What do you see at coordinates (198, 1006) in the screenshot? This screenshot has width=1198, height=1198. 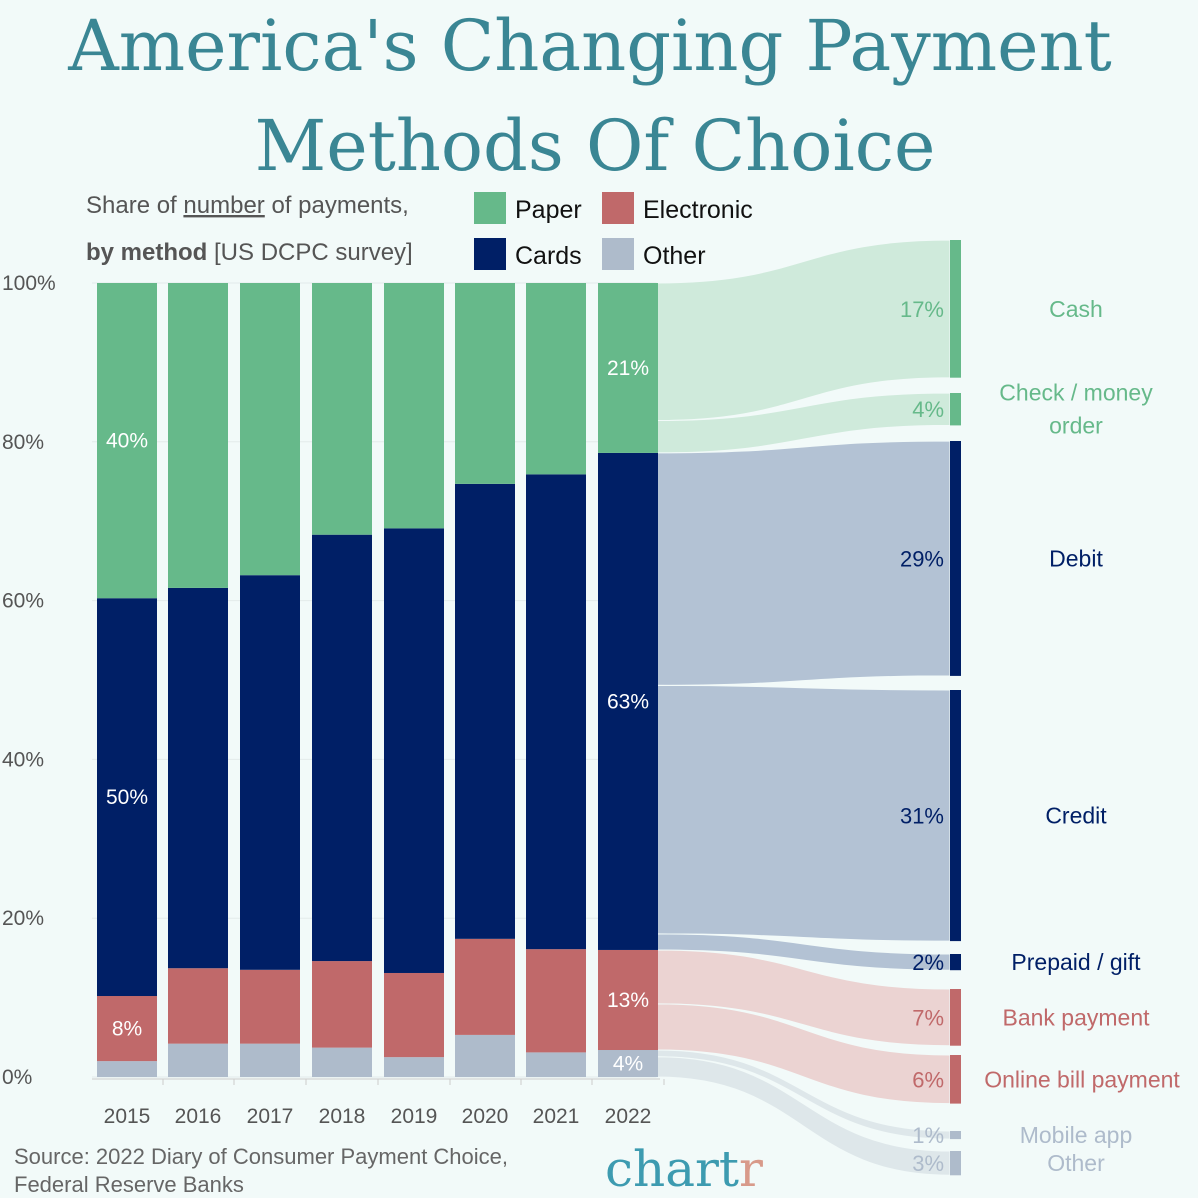 I see `bar-electronic-2016` at bounding box center [198, 1006].